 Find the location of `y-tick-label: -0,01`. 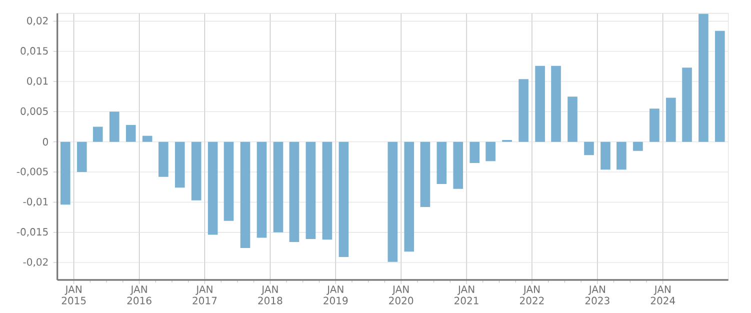

y-tick-label: -0,01 is located at coordinates (35, 202).